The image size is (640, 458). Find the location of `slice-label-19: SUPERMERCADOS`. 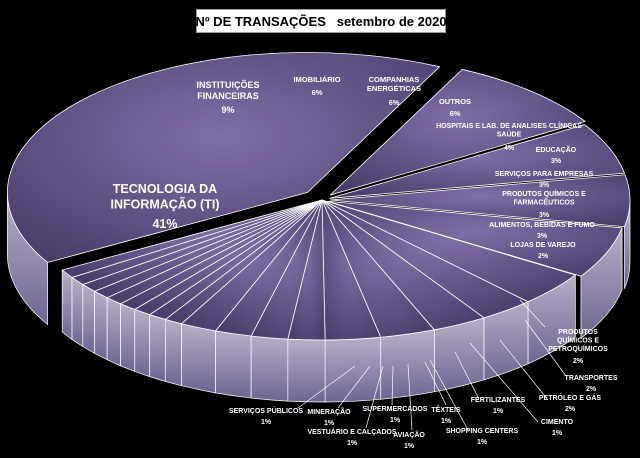

slice-label-19: SUPERMERCADOS is located at coordinates (395, 409).